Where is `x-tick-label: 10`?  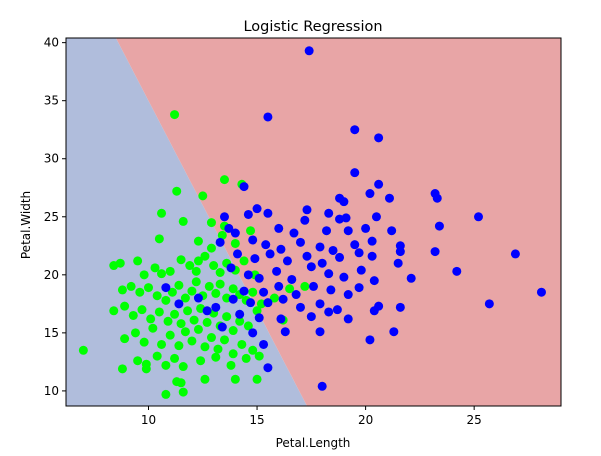
x-tick-label: 10 is located at coordinates (148, 420).